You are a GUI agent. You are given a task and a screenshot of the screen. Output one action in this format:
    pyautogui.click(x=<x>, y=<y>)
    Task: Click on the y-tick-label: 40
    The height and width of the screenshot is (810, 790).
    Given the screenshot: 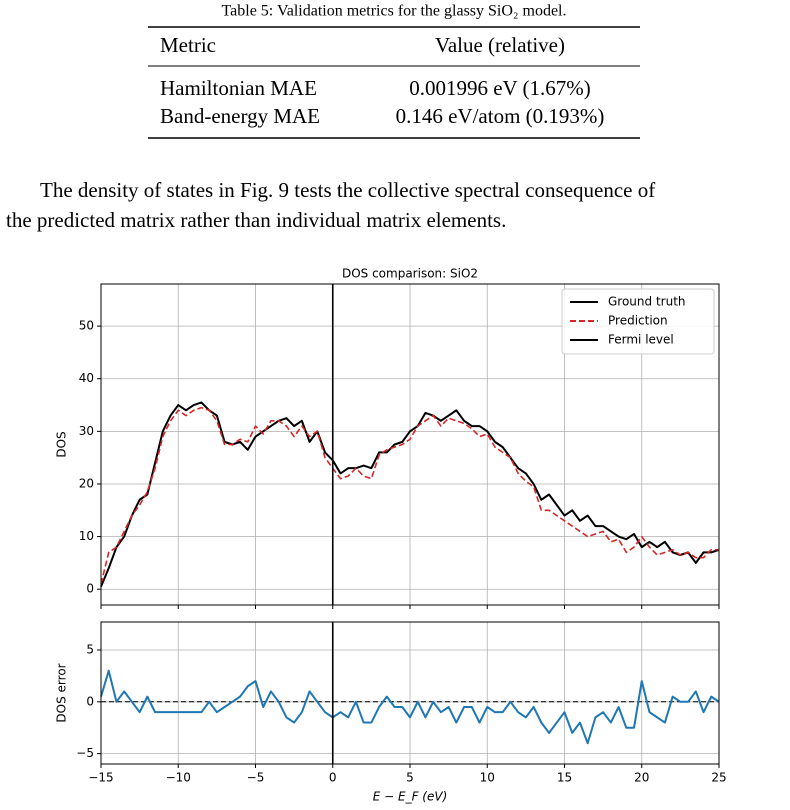 What is the action you would take?
    pyautogui.click(x=86, y=378)
    